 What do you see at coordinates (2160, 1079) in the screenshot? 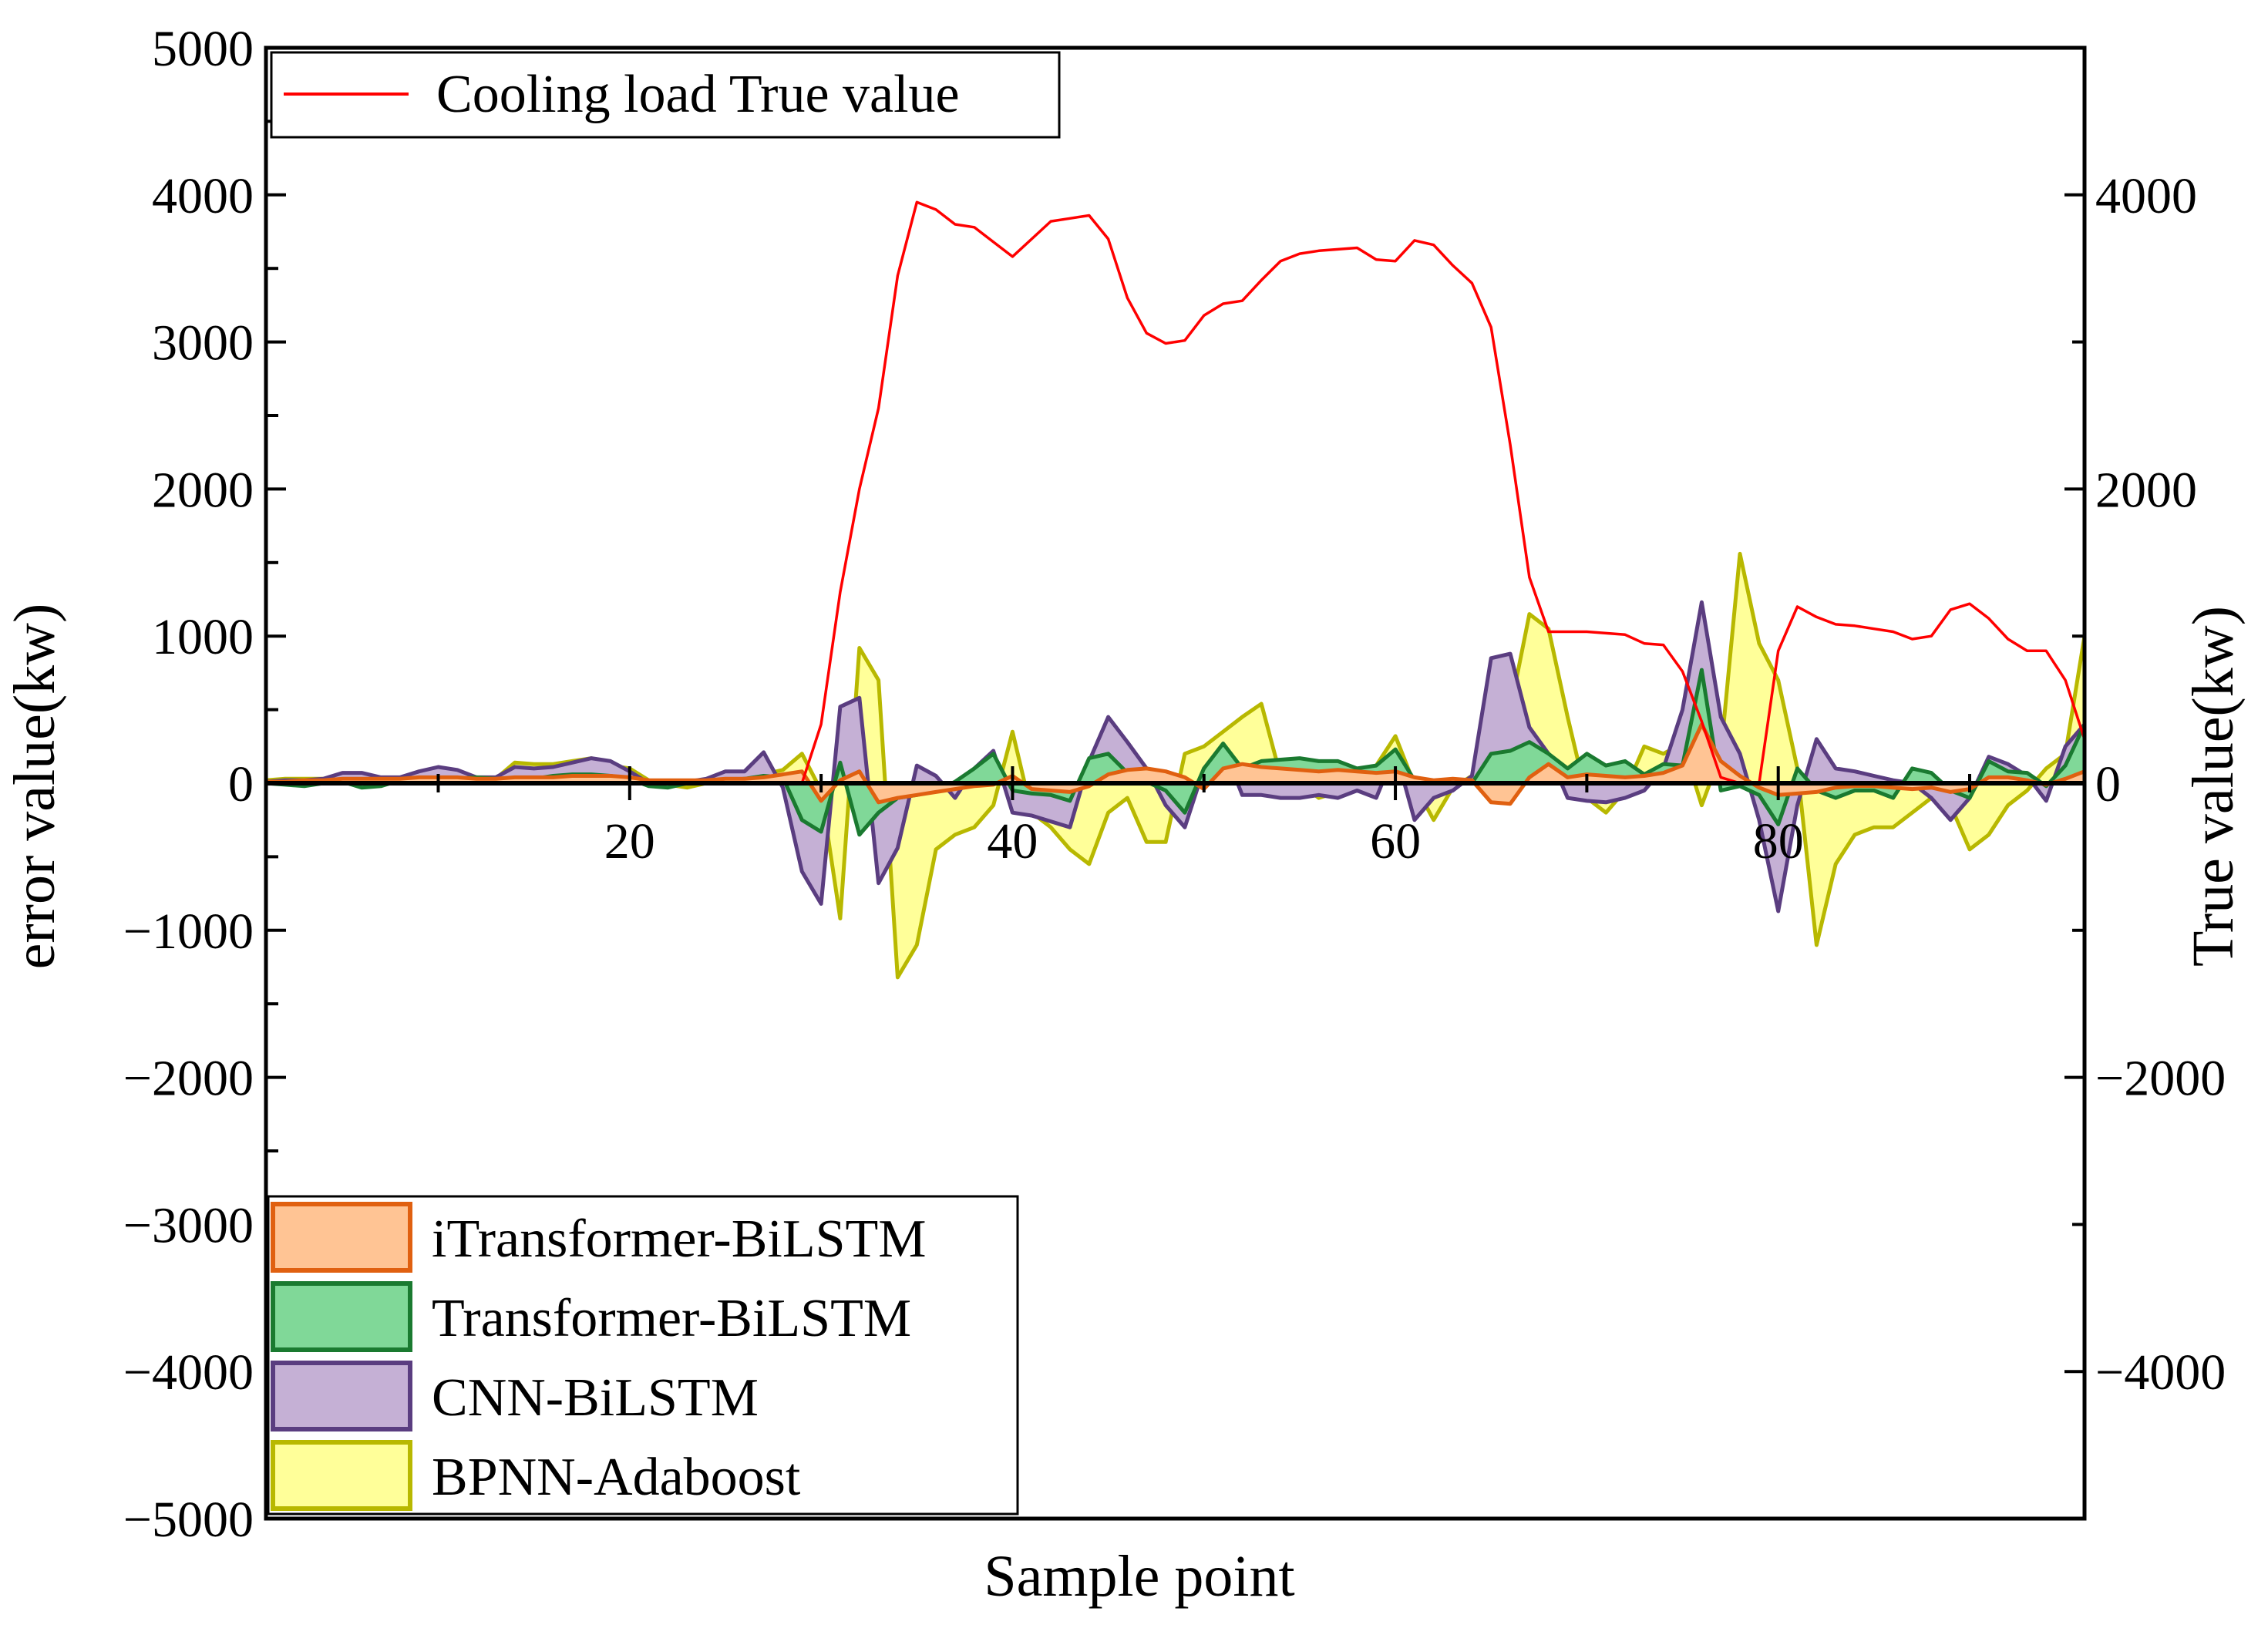
I see `y-right-tick-label: −2000` at bounding box center [2160, 1079].